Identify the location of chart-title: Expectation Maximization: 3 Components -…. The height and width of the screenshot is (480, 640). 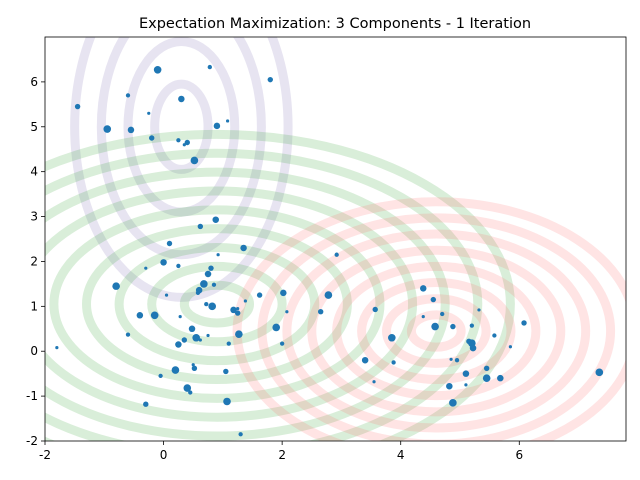
(335, 24).